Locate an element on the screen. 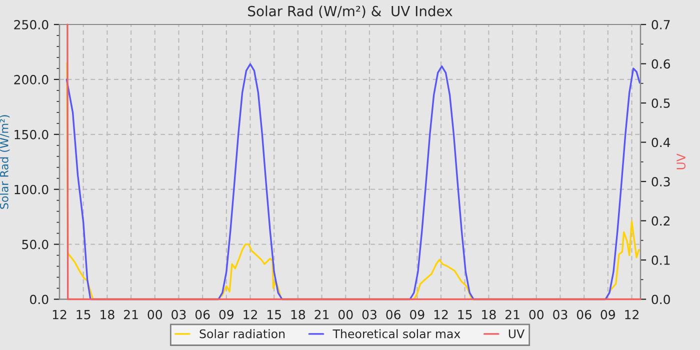  y2-tick-label: 0.1 is located at coordinates (661, 260).